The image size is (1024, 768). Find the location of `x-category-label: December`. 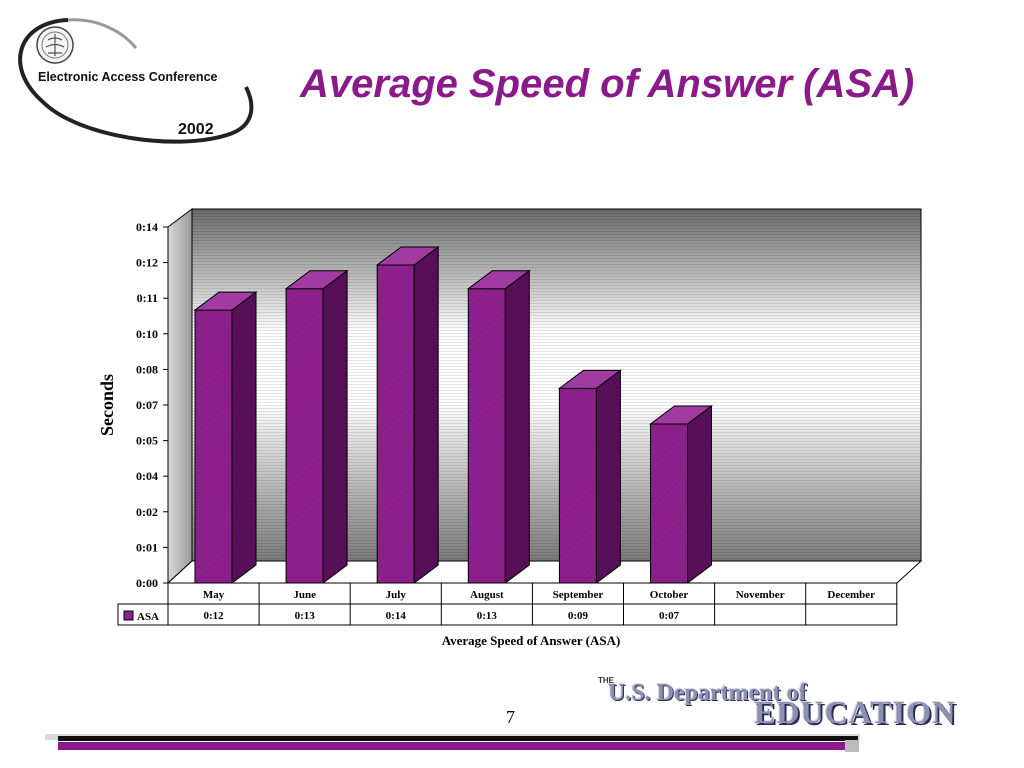

x-category-label: December is located at coordinates (851, 595).